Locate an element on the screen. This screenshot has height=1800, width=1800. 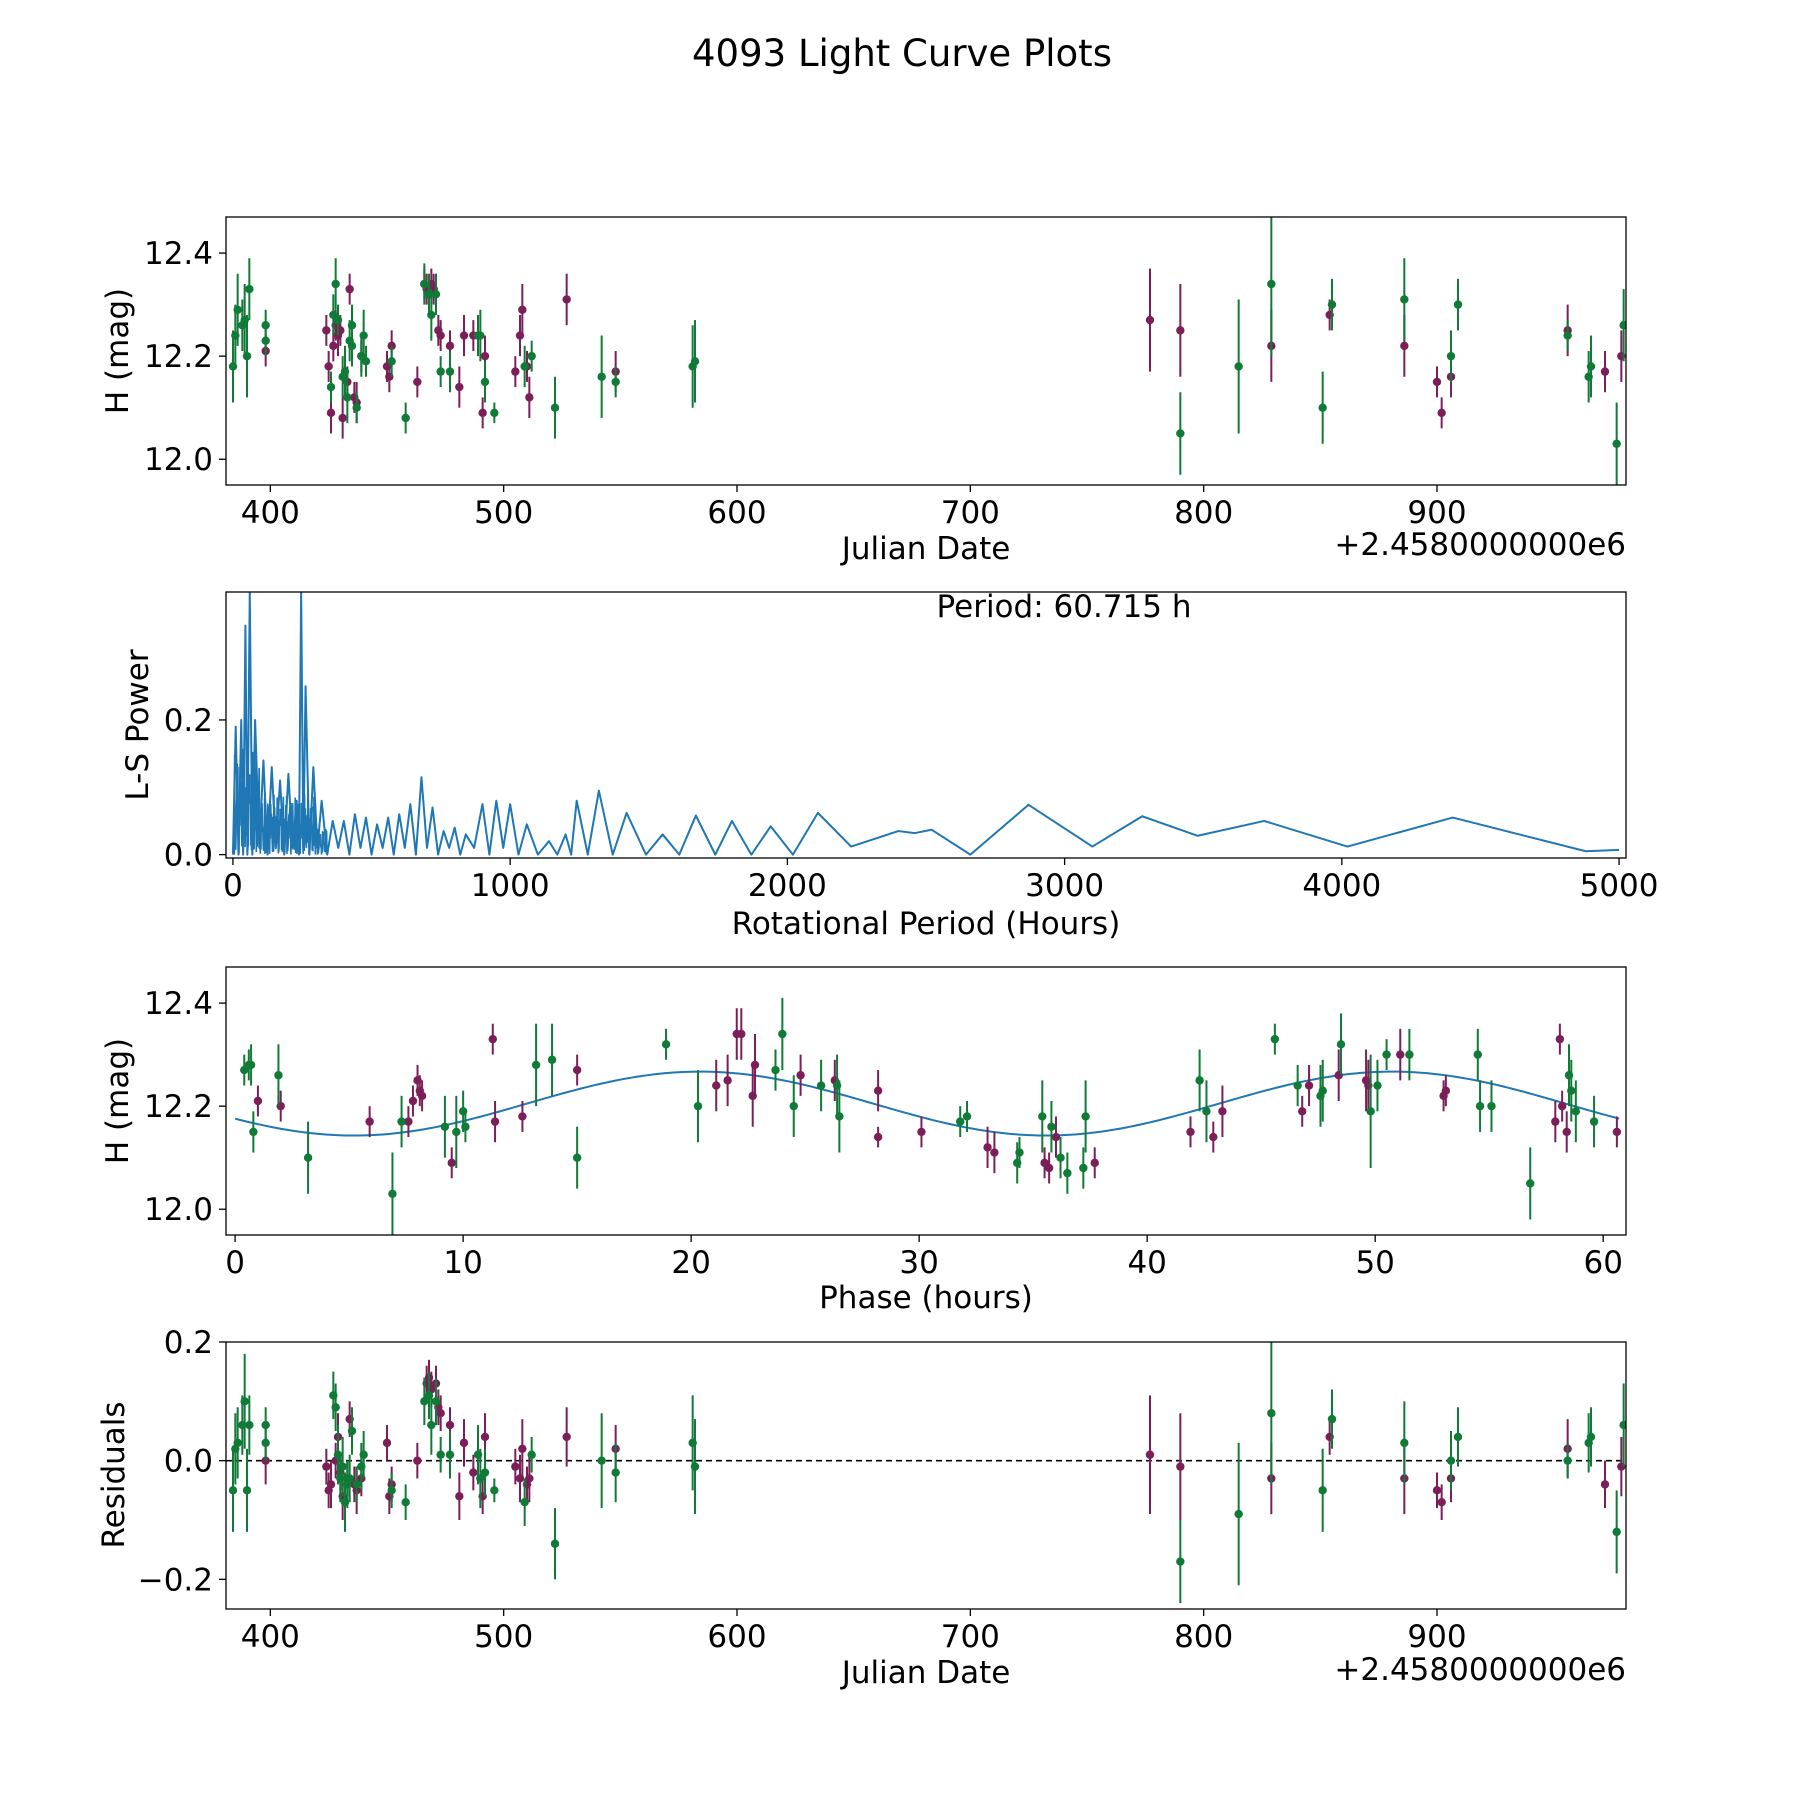
periodogram-axes-frame is located at coordinates (926, 725).